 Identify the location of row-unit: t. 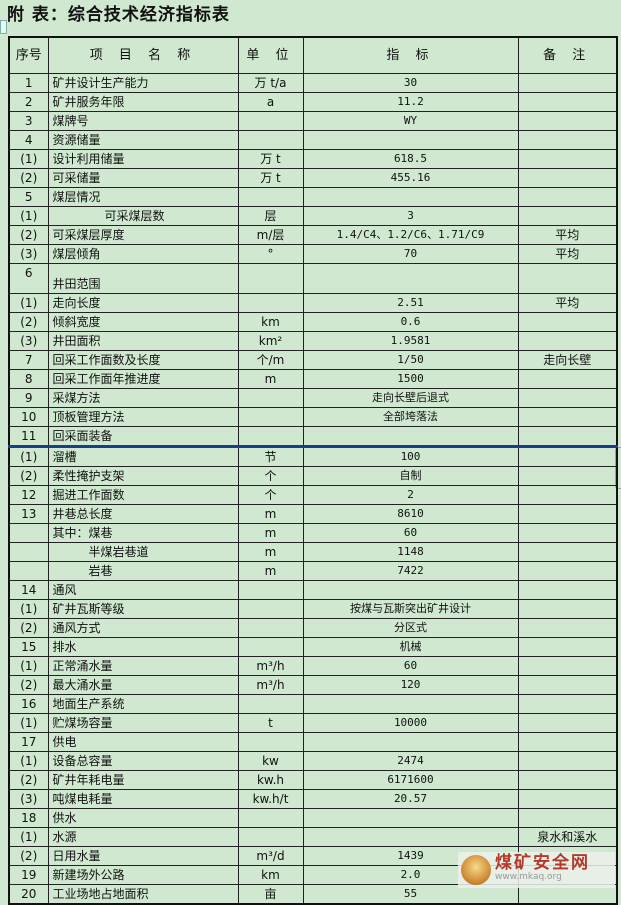
(270, 723).